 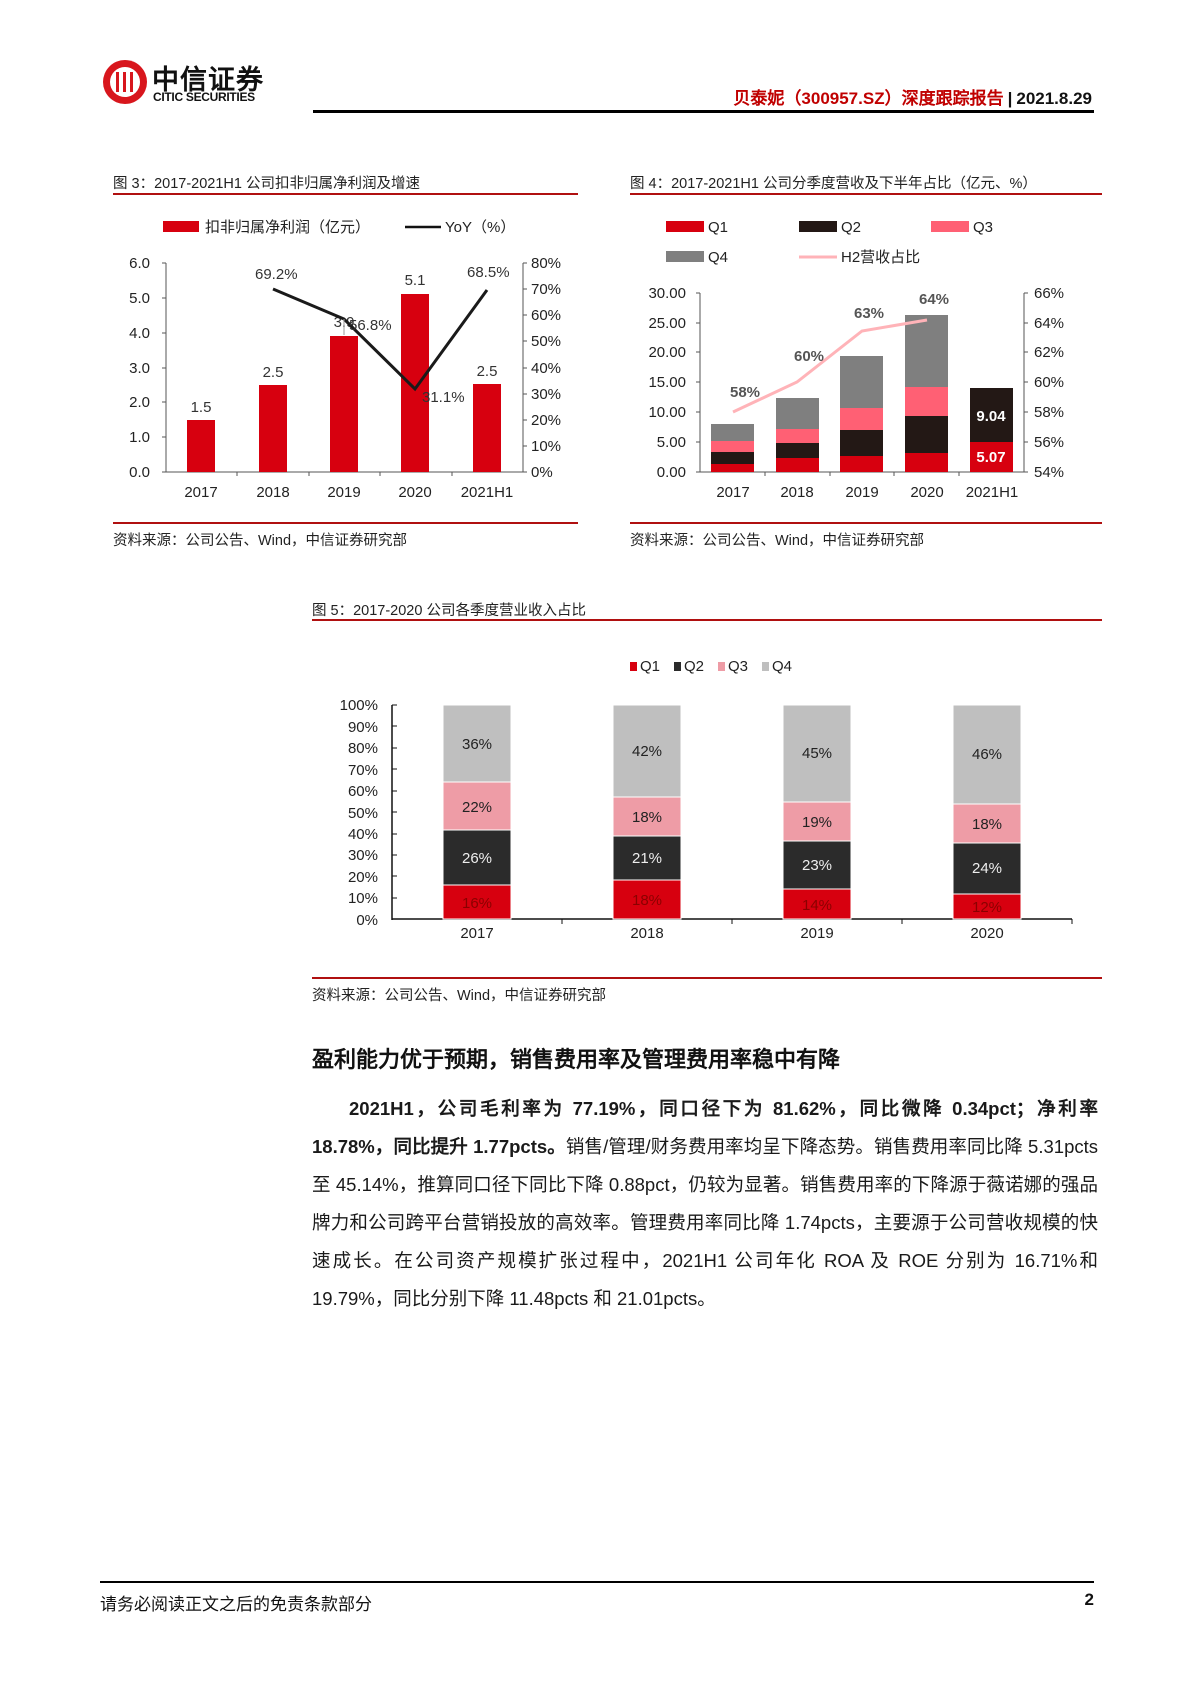 I want to click on page-number: 2, so click(x=1089, y=1599).